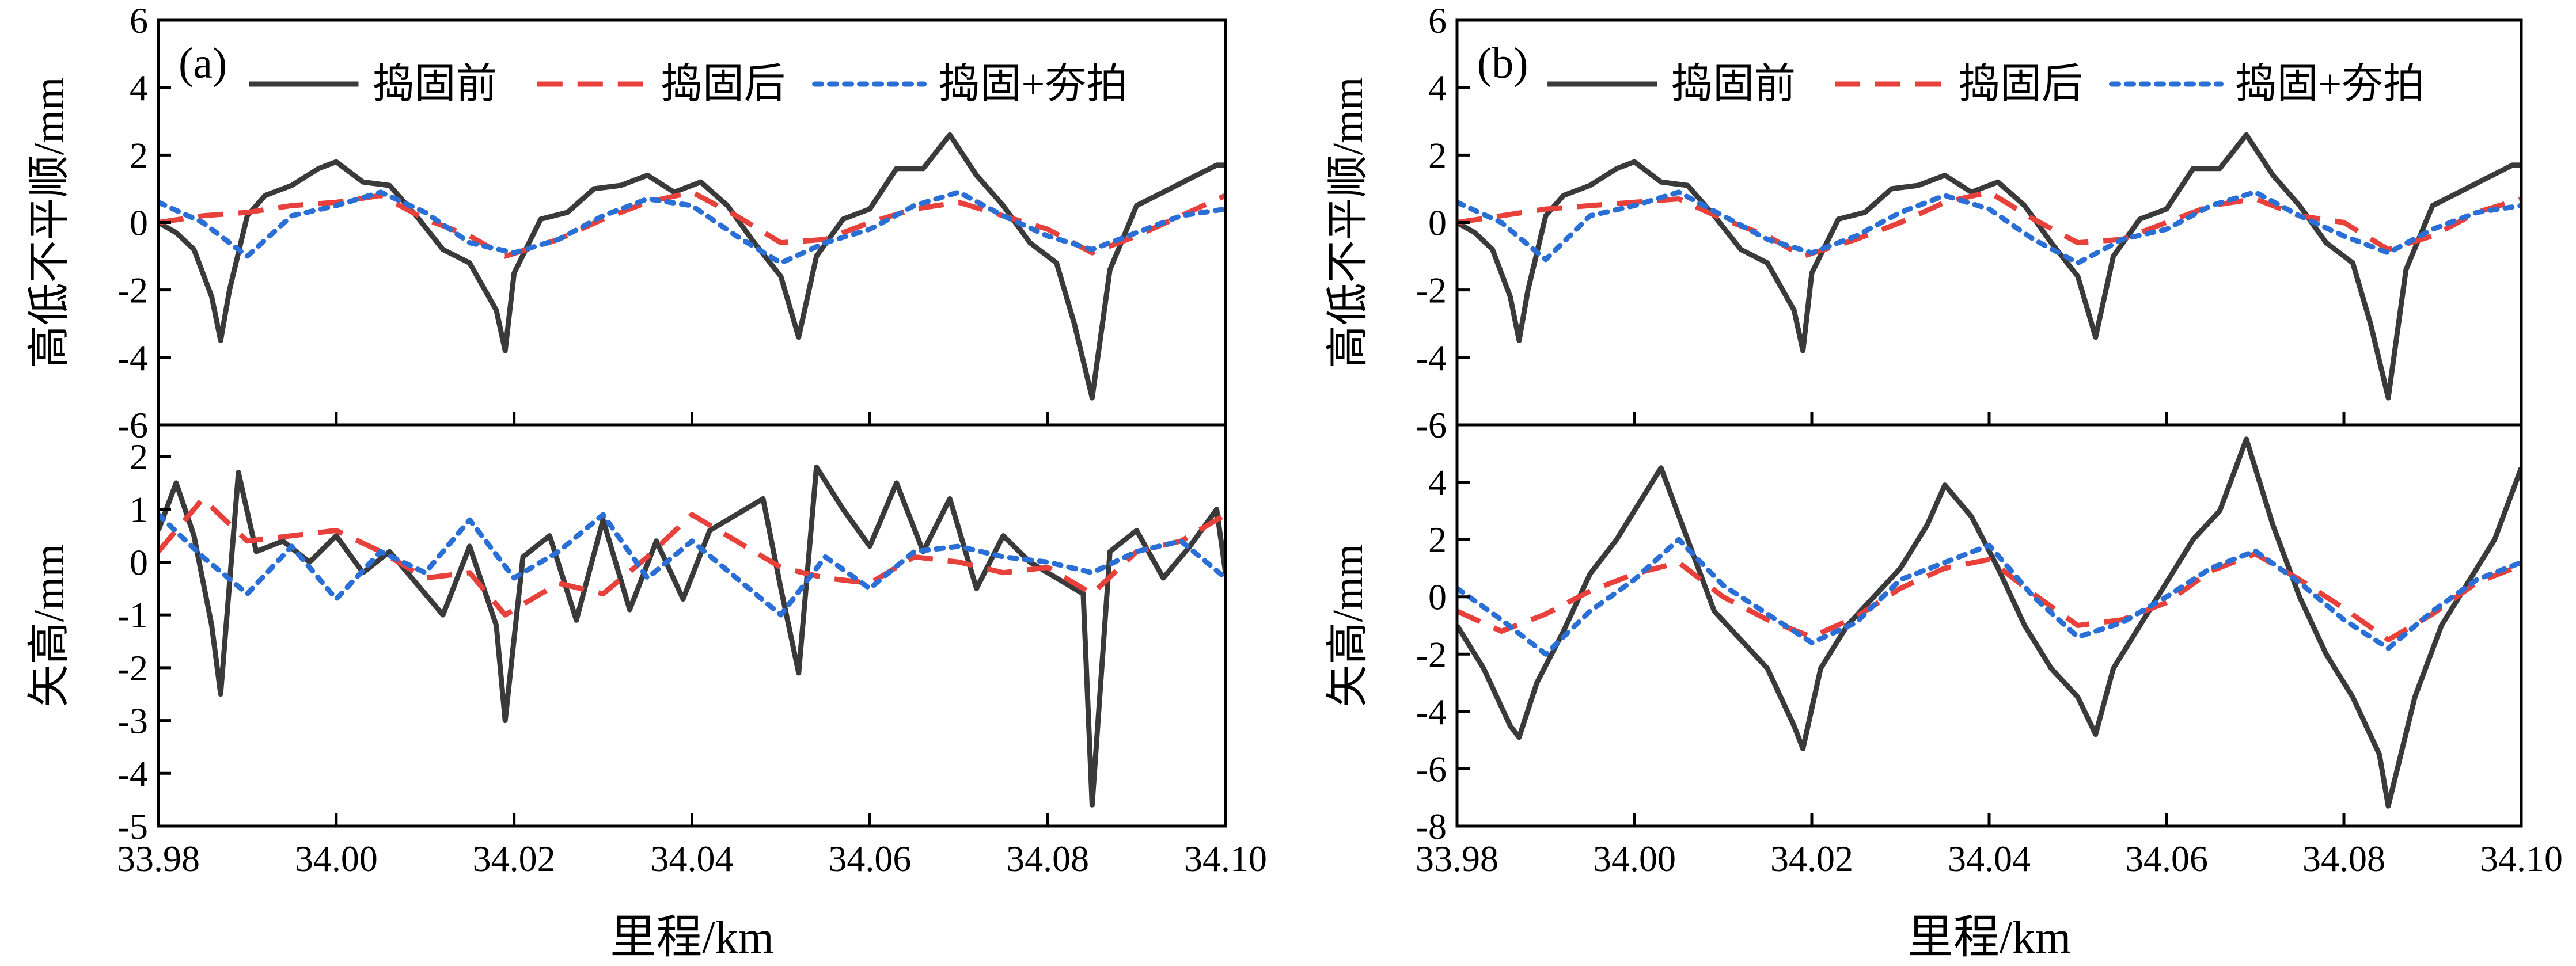  Describe the element at coordinates (132, 721) in the screenshot. I see `y-tick-label: -3` at that location.